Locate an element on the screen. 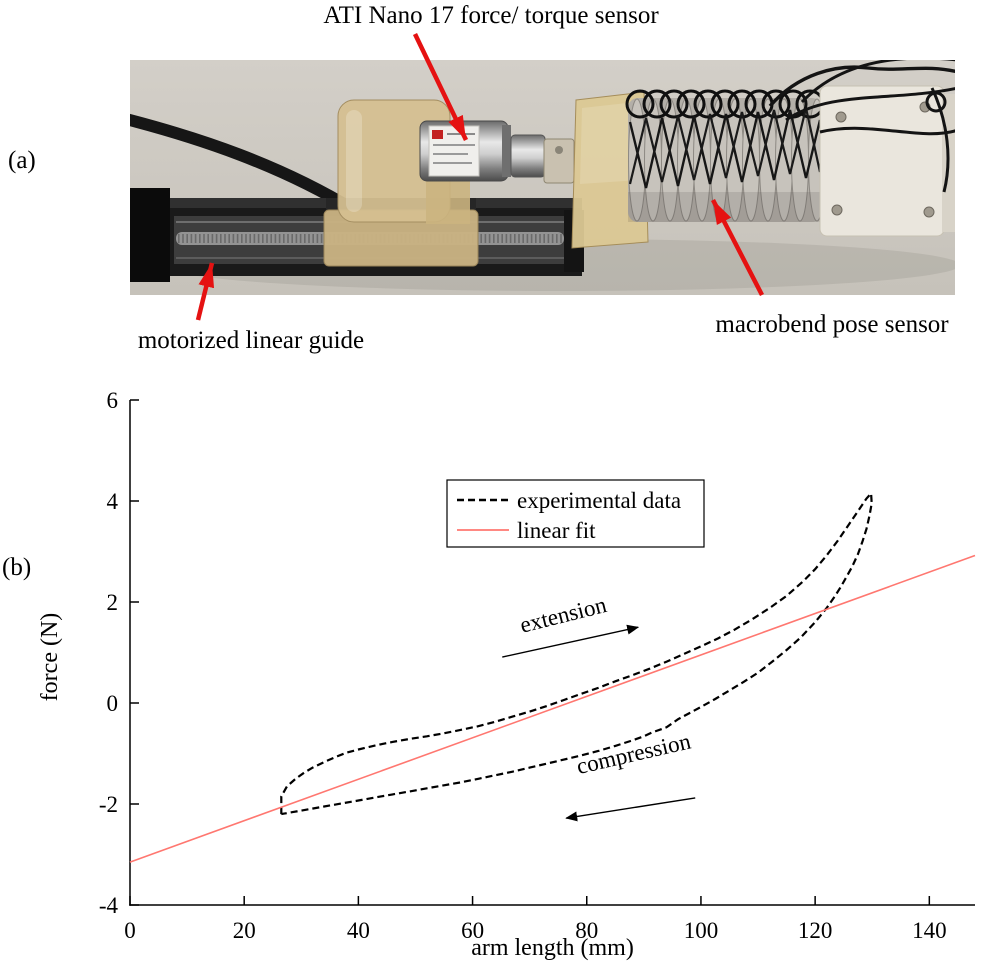 The width and height of the screenshot is (1002, 976). y-tick-label: 6 is located at coordinates (113, 400).